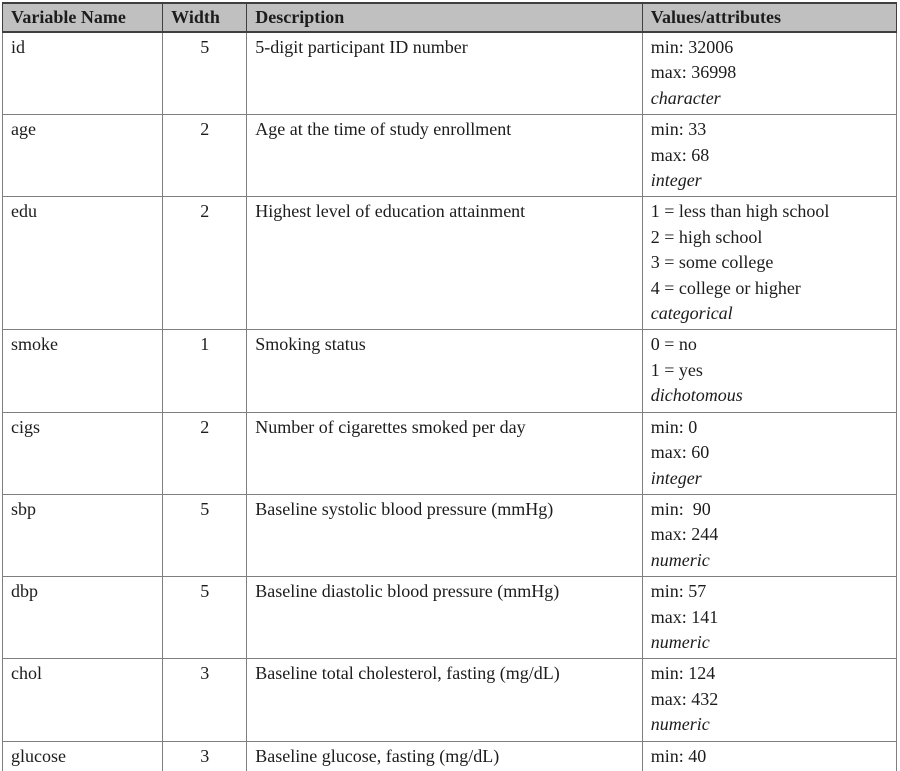  I want to click on description-cell: Baseline glucose, fasting (mg/dL), so click(444, 755).